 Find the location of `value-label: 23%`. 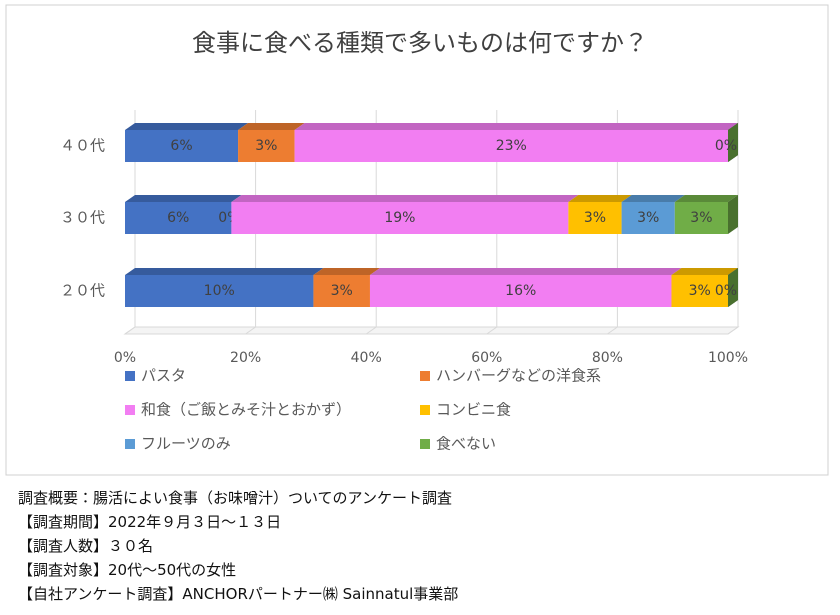

value-label: 23% is located at coordinates (511, 146).